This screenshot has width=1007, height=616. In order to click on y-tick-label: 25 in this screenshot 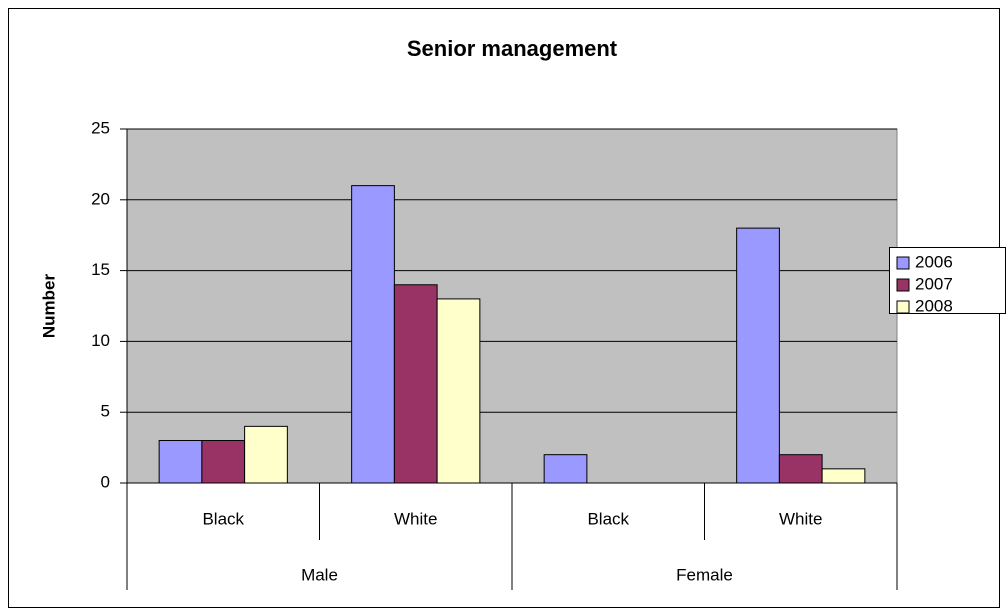, I will do `click(100, 127)`.